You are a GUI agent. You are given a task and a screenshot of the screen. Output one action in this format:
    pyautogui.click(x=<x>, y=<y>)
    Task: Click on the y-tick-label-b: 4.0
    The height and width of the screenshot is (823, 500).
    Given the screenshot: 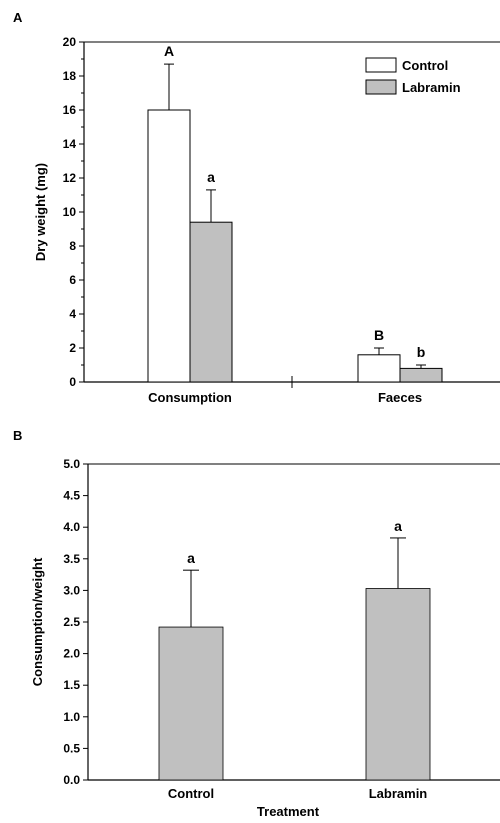 What is the action you would take?
    pyautogui.click(x=71, y=527)
    